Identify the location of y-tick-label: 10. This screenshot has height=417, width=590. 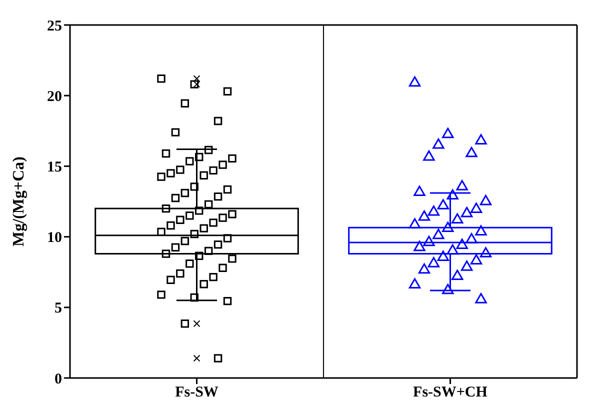
(54, 238).